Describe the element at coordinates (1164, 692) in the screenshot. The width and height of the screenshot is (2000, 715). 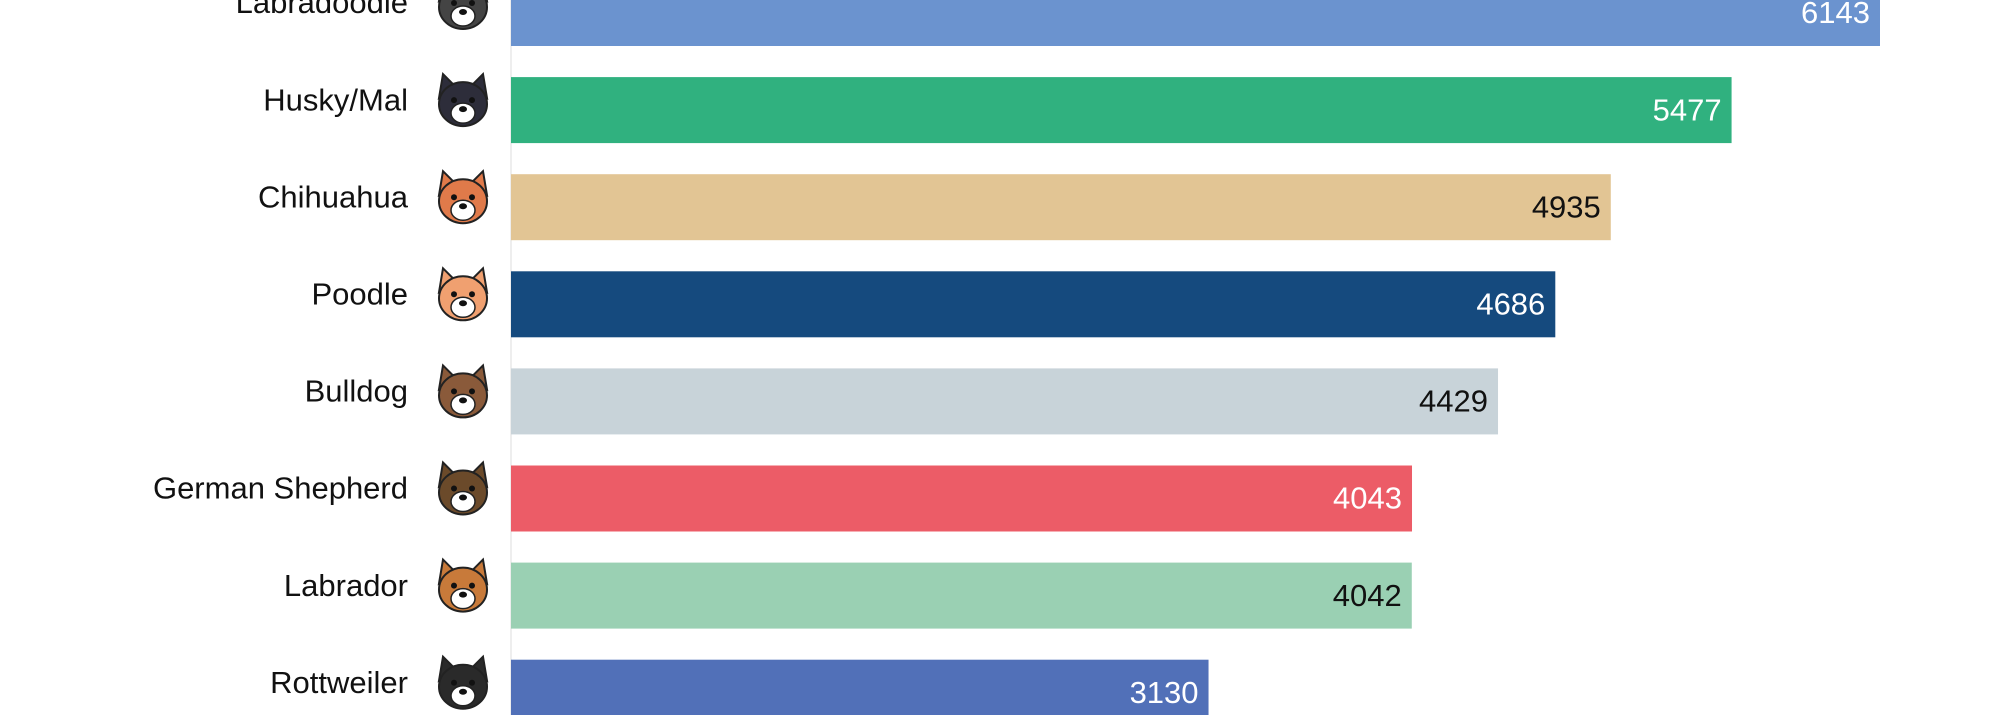
I see `value-label: 3130` at that location.